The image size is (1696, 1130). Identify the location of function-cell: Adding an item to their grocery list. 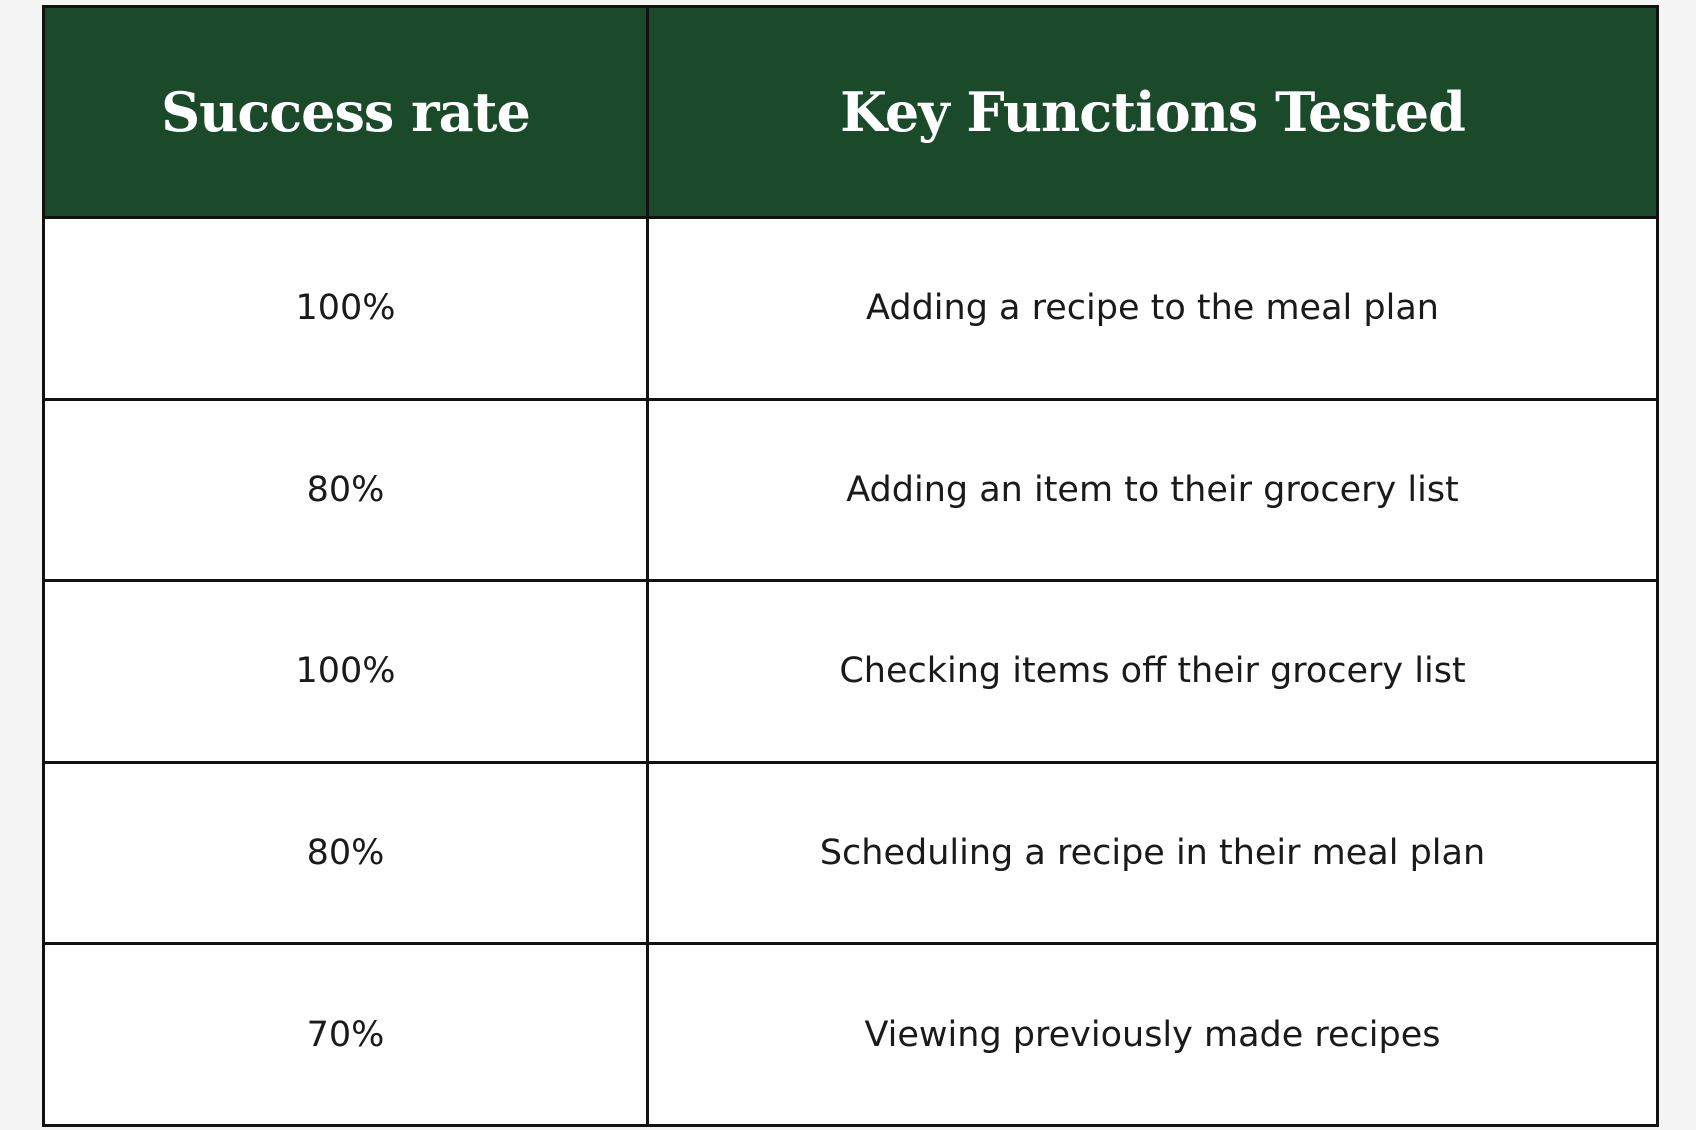
(1152, 490).